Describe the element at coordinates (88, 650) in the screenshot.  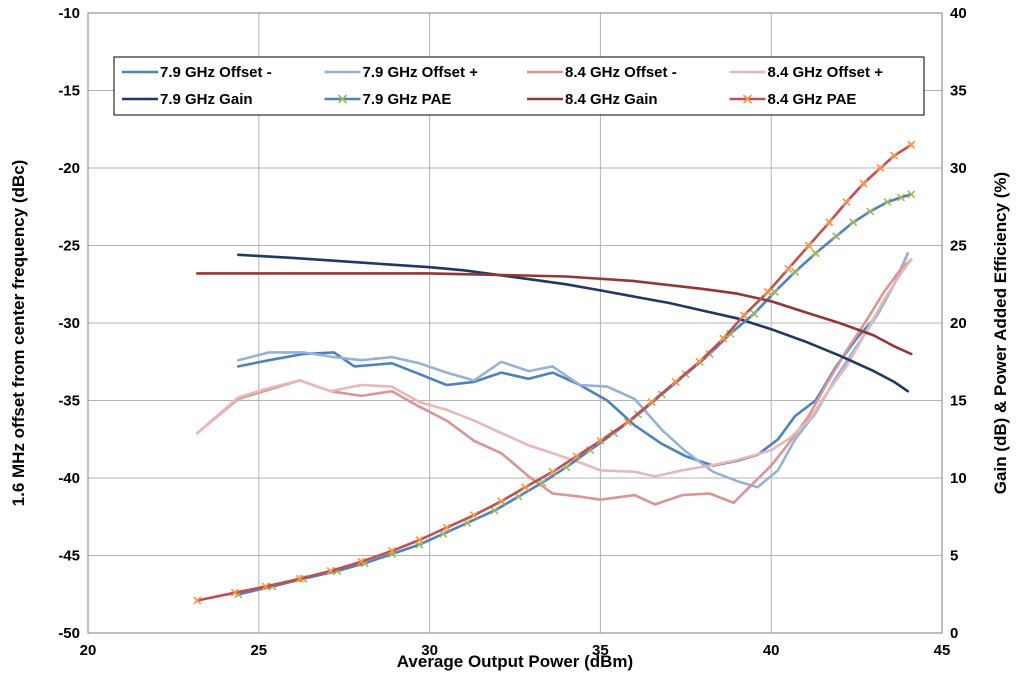
I see `x-tick-label: 20` at that location.